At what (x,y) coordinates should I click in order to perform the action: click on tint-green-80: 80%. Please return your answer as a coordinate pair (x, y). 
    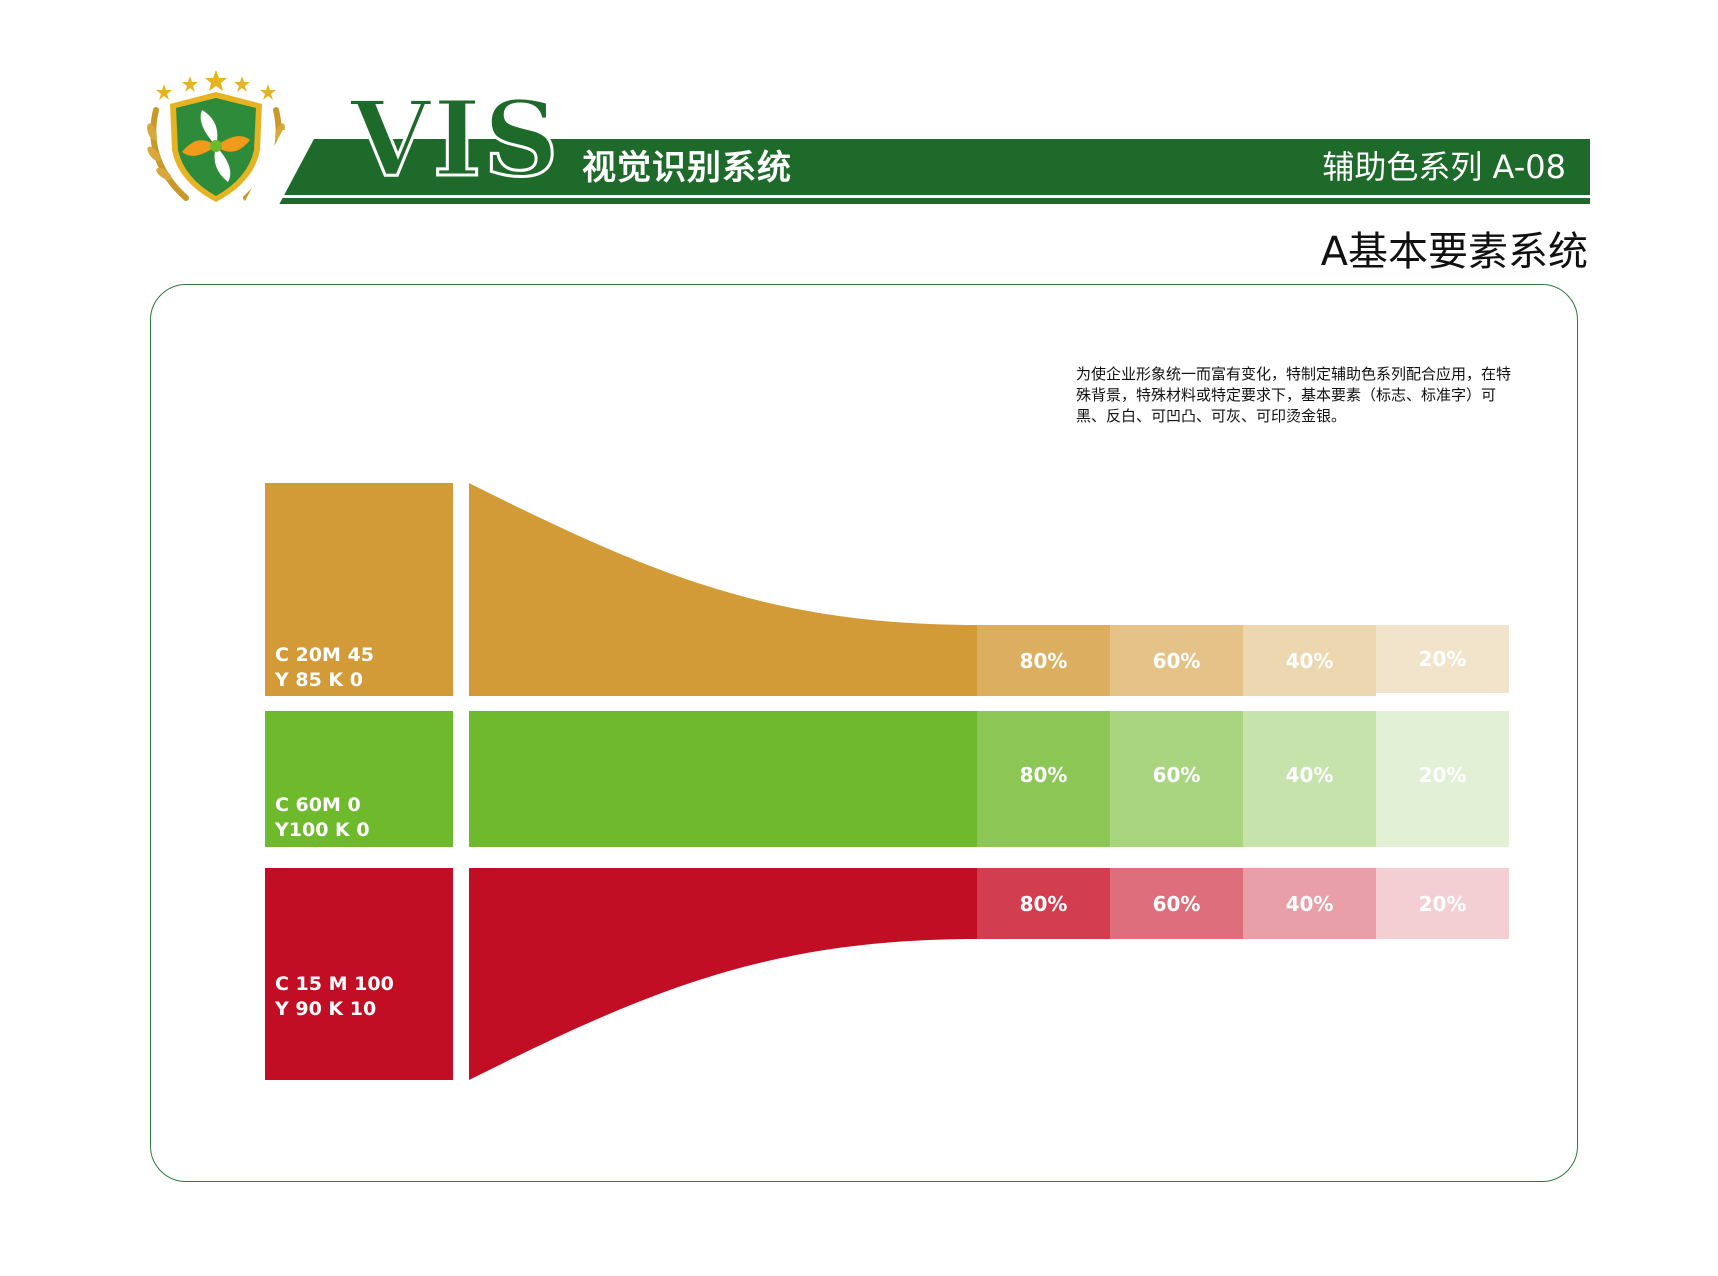
    Looking at the image, I should click on (1043, 779).